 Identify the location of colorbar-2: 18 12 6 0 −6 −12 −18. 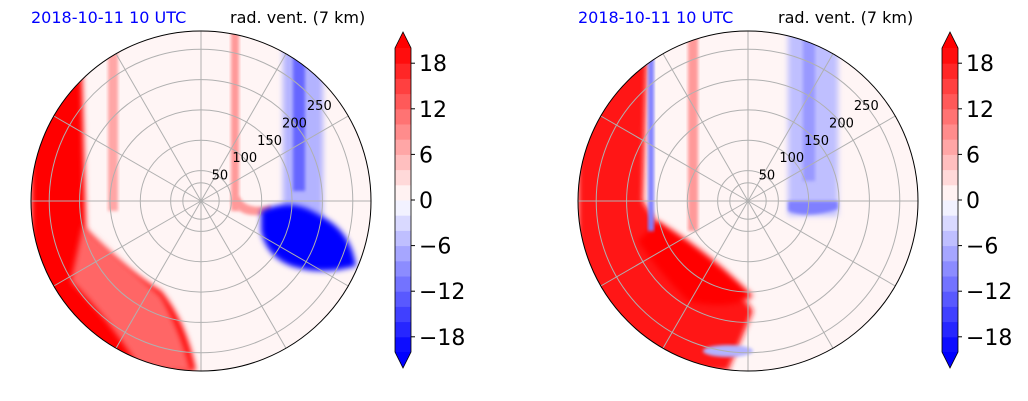
(976, 200).